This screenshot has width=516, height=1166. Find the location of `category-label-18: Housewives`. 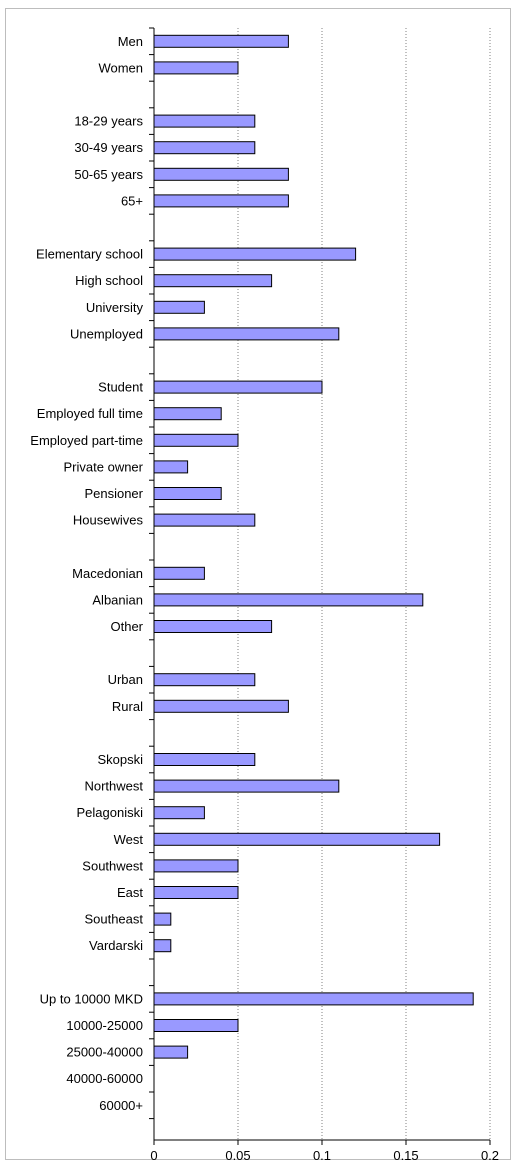

category-label-18: Housewives is located at coordinates (108, 520).